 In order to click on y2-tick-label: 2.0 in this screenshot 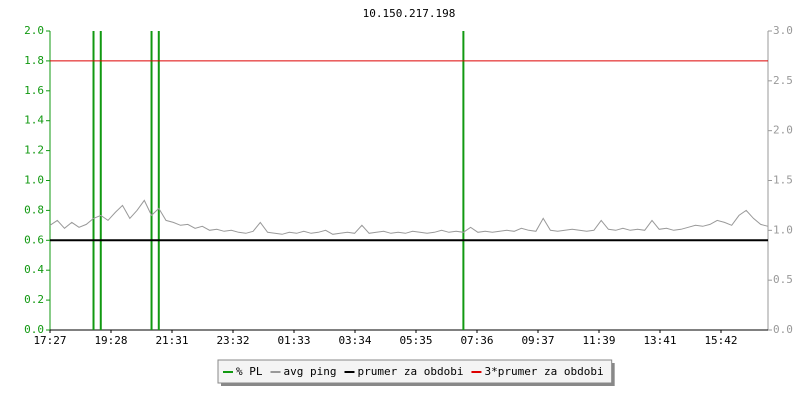, I will do `click(783, 130)`.